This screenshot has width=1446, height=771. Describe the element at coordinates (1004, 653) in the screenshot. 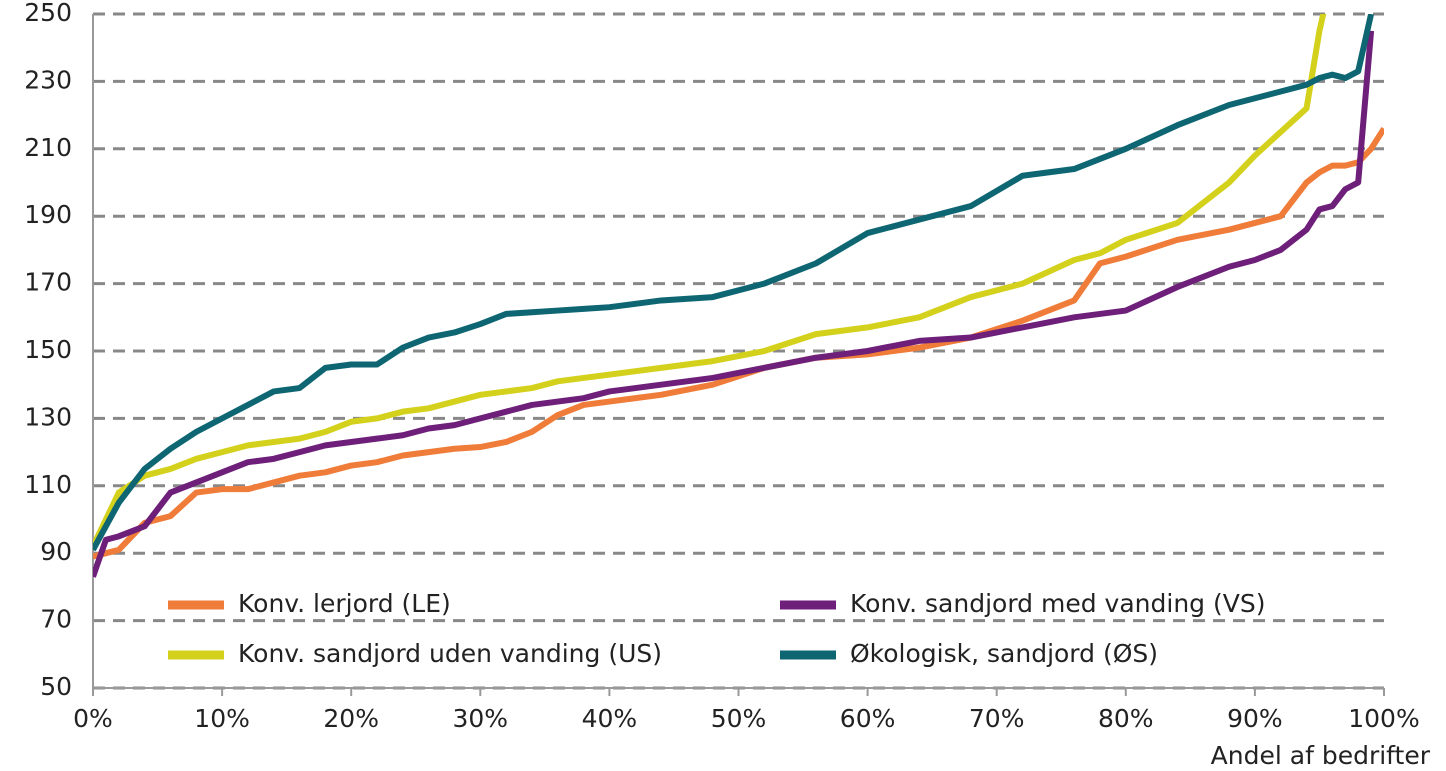

I see `legend-label: Økologisk, sandjord (ØS)` at that location.